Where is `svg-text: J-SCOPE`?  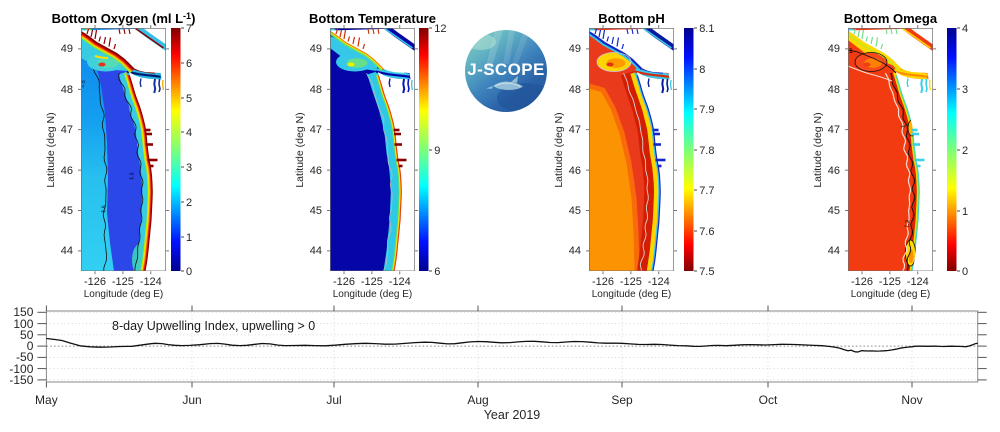
svg-text: J-SCOPE is located at coordinates (505, 69).